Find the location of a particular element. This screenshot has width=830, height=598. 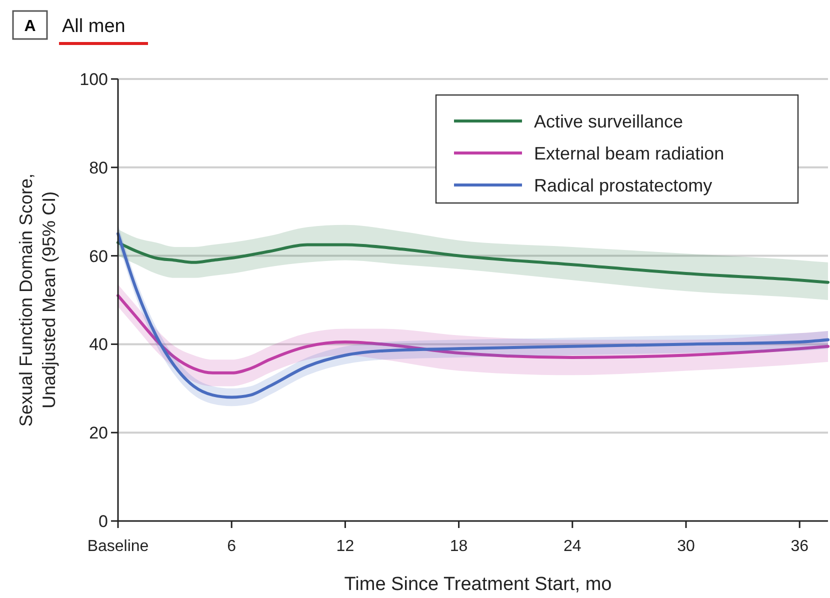

x-tick-label: 12 is located at coordinates (345, 546).